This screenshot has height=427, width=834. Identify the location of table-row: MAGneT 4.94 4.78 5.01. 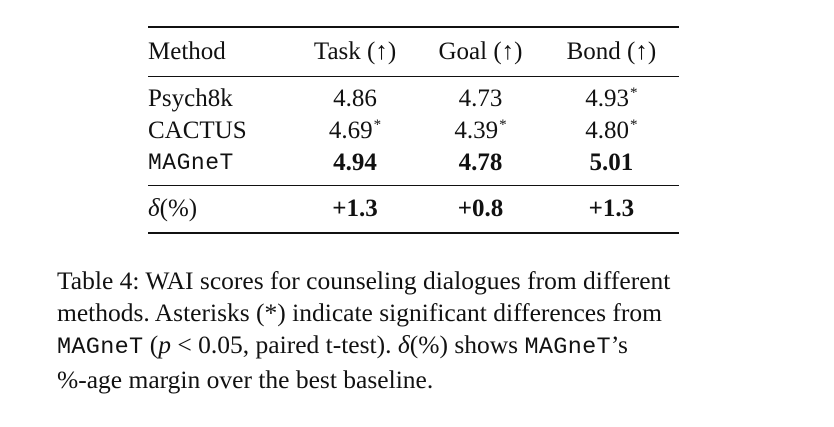
(413, 166).